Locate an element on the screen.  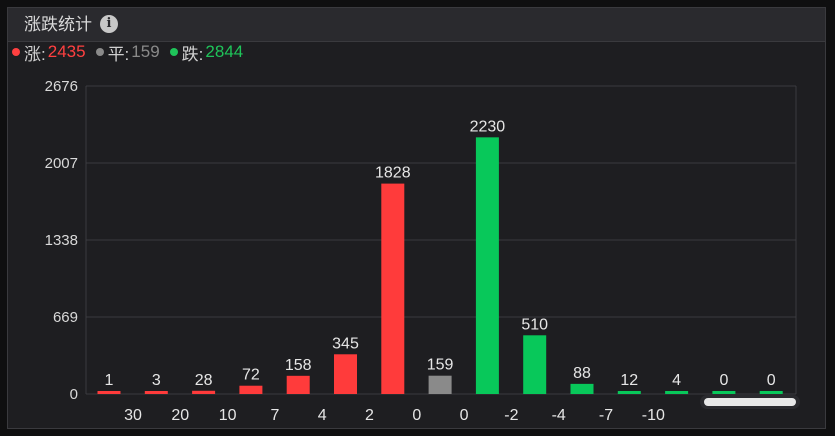
info-icon: i is located at coordinates (109, 24).